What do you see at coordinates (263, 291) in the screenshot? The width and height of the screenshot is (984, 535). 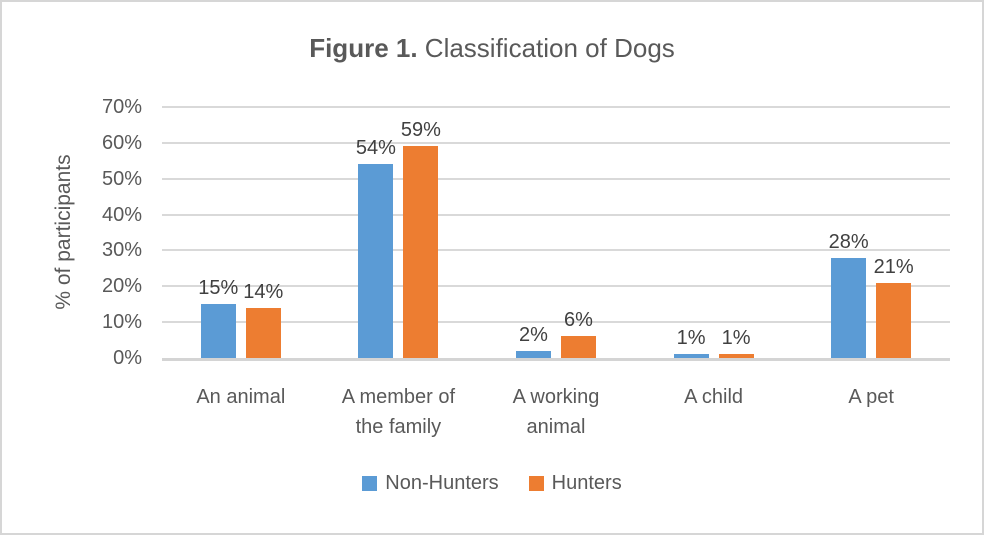 I see `data-label: 14%` at bounding box center [263, 291].